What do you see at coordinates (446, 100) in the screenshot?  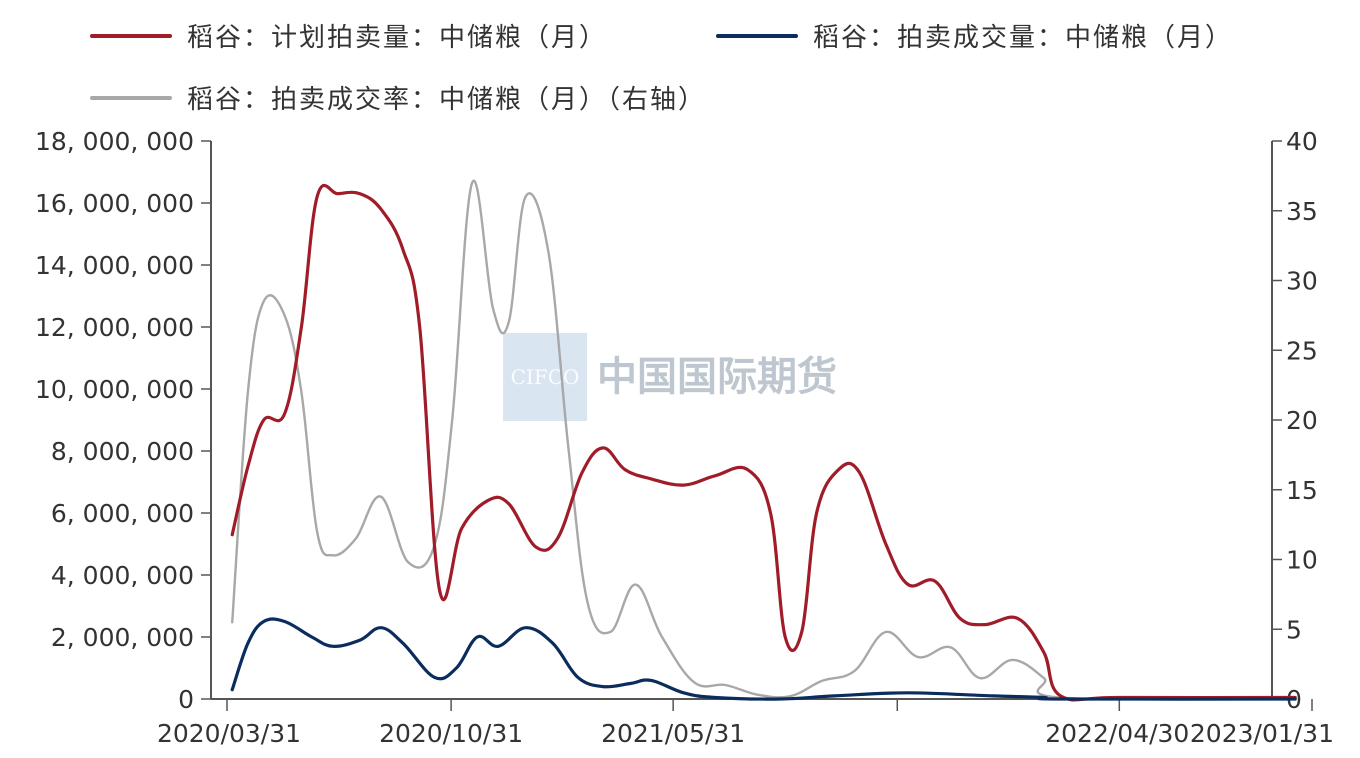 I see `legend-label-deal-rate: 稻谷：拍卖成交率：中储粮（月）（右轴）` at bounding box center [446, 100].